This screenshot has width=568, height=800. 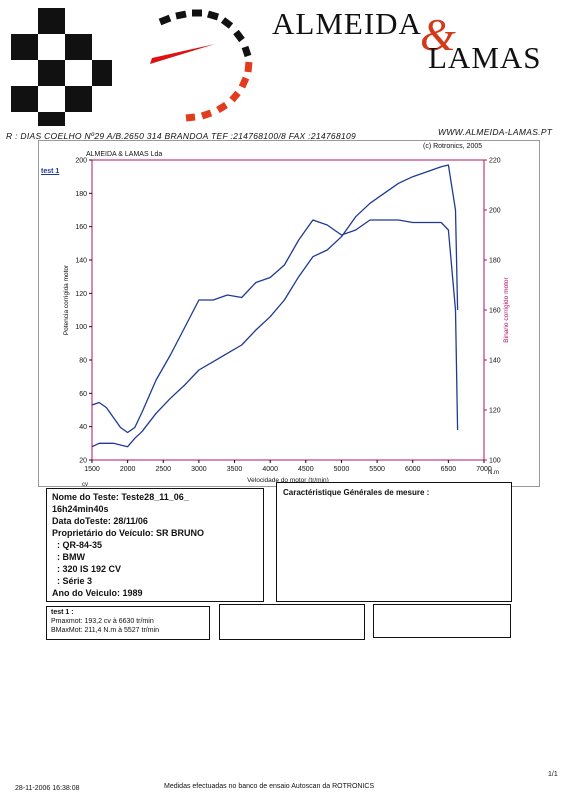 I want to click on brand-top: ALMEIDA, so click(x=347, y=23).